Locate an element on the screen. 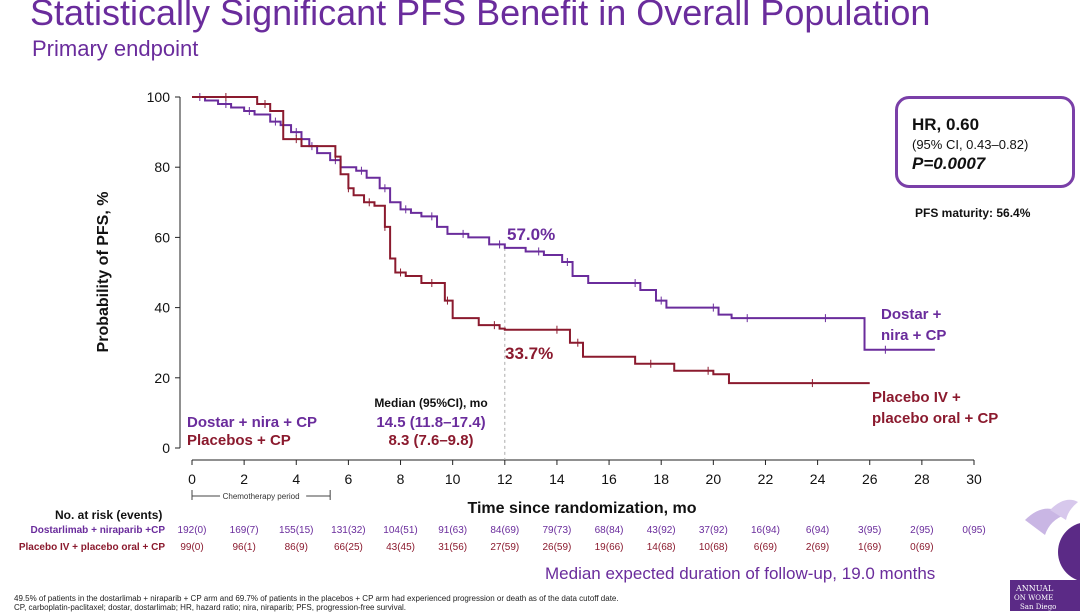 Image resolution: width=1080 pixels, height=612 pixels. logo-graphic: ANNUAL ON WOME San Diego is located at coordinates (1045, 555).